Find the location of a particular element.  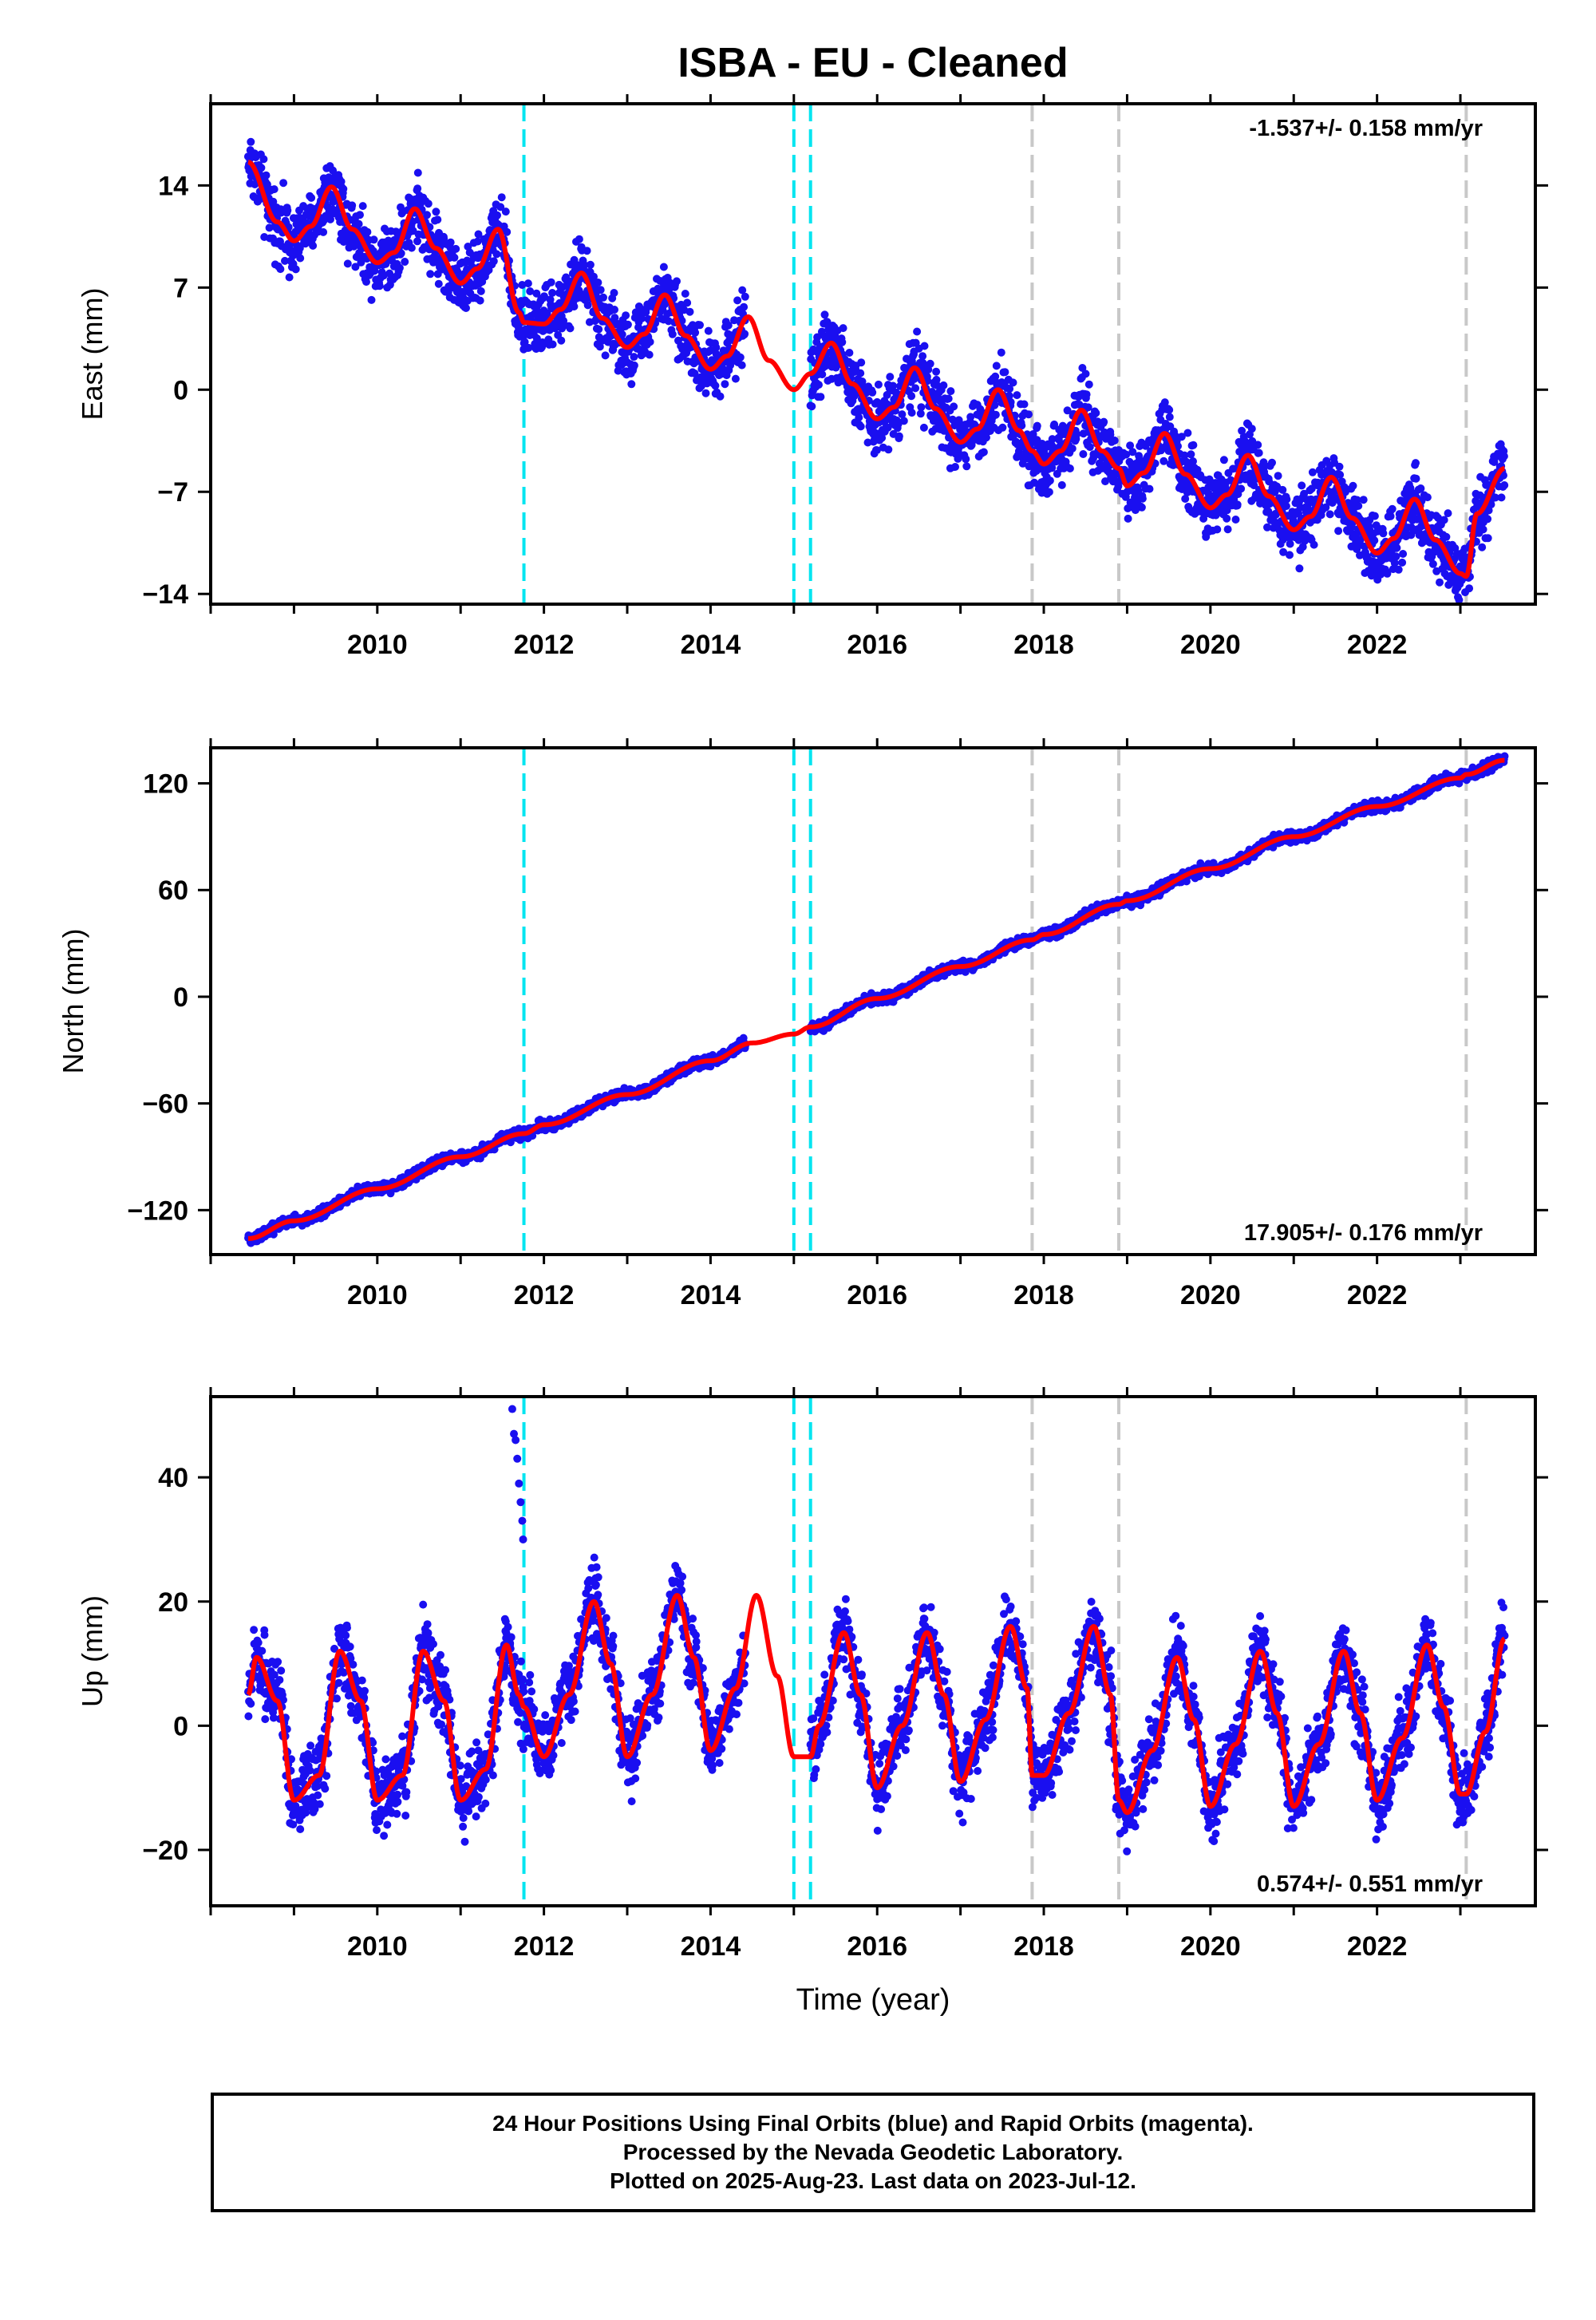

rate-label: 0.574+/- 0.551 mm/yr is located at coordinates (1370, 1884).